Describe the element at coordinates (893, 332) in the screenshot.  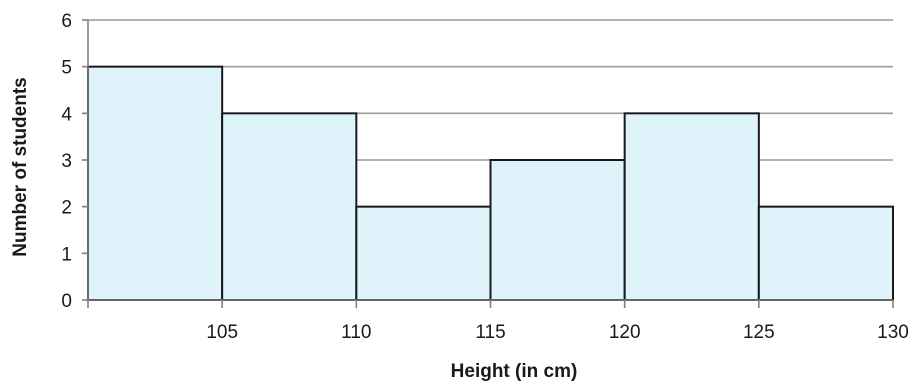
I see `x-tick-label-130: 130` at that location.